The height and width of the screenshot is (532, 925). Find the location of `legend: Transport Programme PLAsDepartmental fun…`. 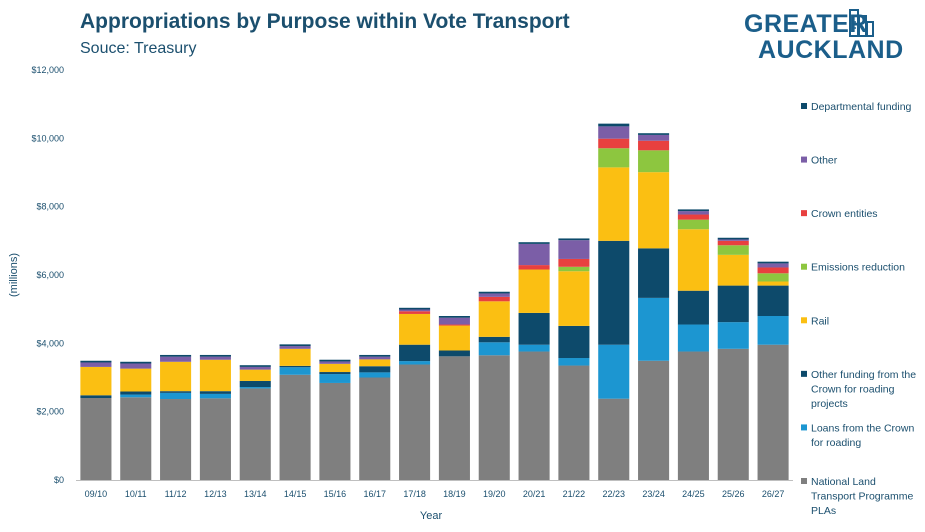

legend: Transport Programme PLAsDepartmental fun… is located at coordinates (858, 309).